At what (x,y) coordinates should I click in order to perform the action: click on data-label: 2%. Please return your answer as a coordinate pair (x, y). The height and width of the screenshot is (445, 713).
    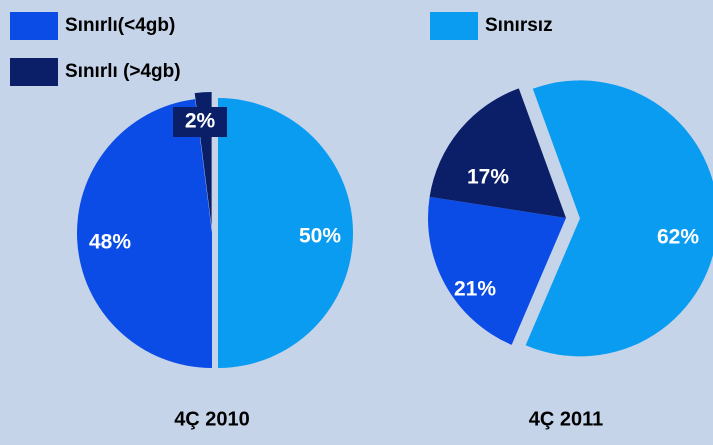
    Looking at the image, I should click on (200, 121).